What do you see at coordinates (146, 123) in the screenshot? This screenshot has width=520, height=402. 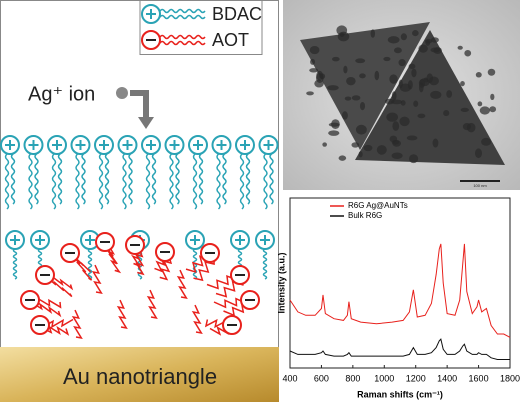 I see `arrow-head` at bounding box center [146, 123].